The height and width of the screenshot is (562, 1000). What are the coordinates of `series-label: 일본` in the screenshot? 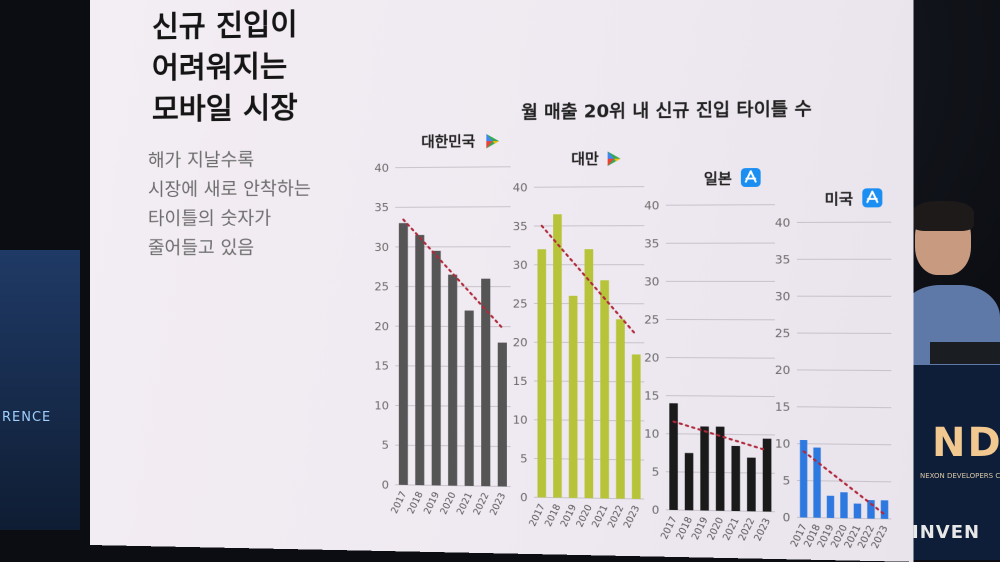 It's located at (718, 179).